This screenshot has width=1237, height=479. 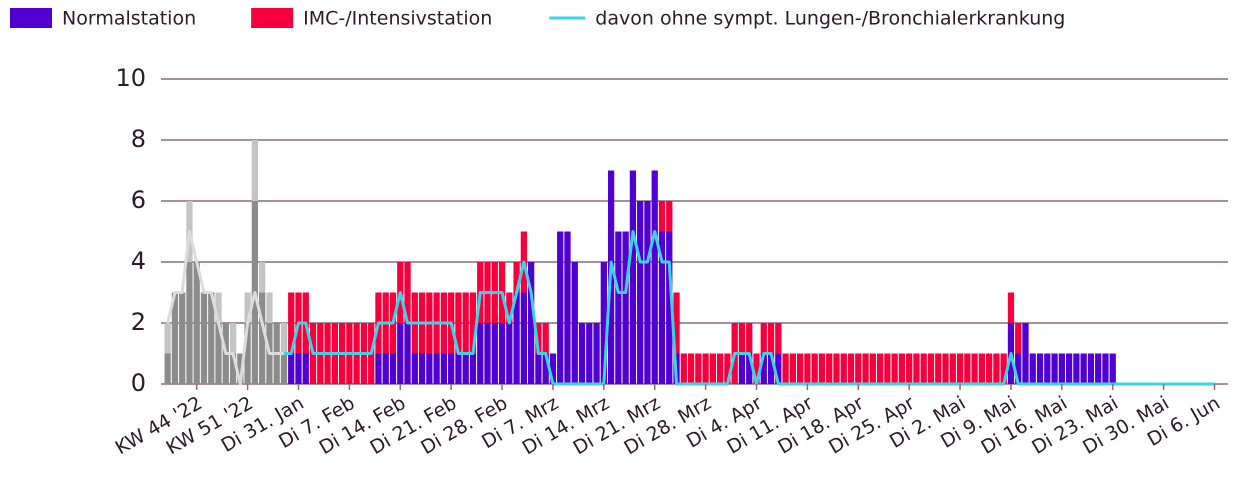 I want to click on line-series, so click(x=225, y=308).